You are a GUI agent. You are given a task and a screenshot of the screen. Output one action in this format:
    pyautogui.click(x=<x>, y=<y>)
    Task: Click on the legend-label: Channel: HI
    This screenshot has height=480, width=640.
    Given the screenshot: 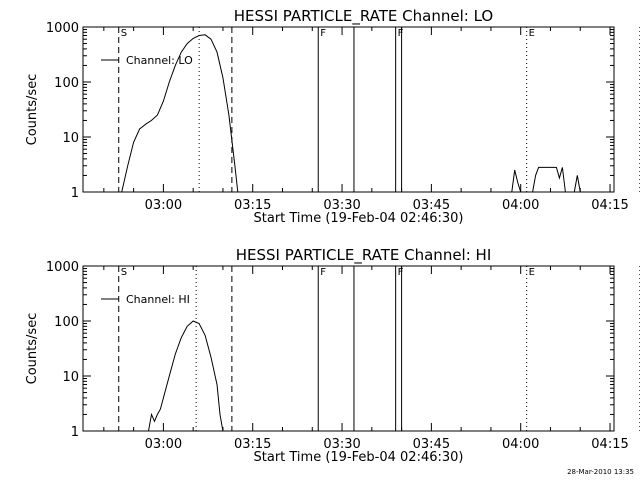 What is the action you would take?
    pyautogui.click(x=158, y=299)
    